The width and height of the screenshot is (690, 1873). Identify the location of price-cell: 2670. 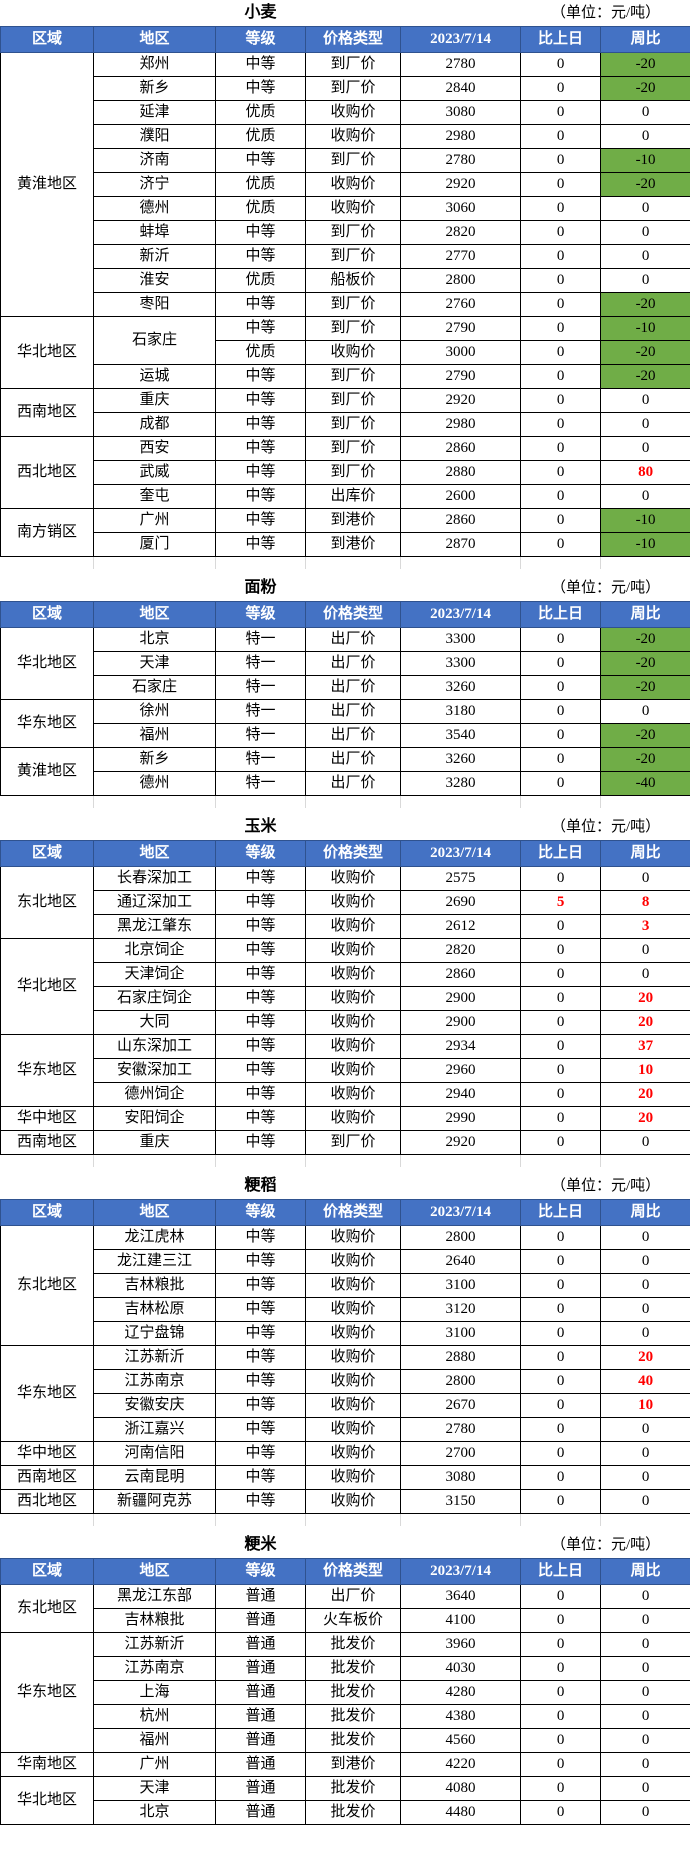
(460, 1405).